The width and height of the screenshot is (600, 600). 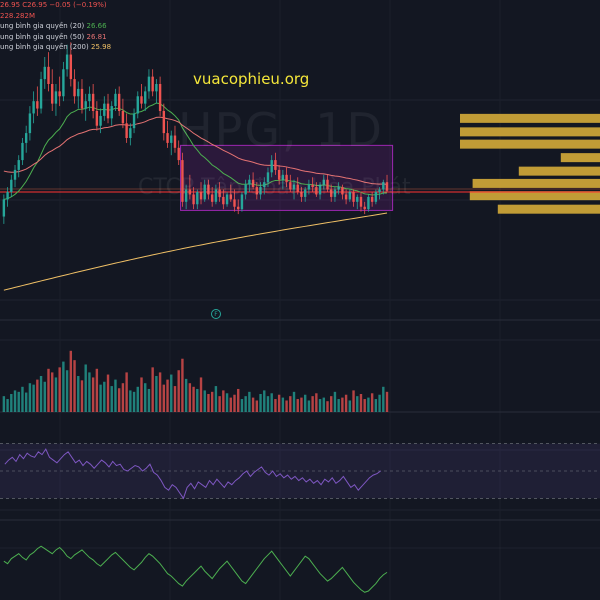 I want to click on legend-ma200-label: ung bình gia quyền (200), so click(x=44, y=47).